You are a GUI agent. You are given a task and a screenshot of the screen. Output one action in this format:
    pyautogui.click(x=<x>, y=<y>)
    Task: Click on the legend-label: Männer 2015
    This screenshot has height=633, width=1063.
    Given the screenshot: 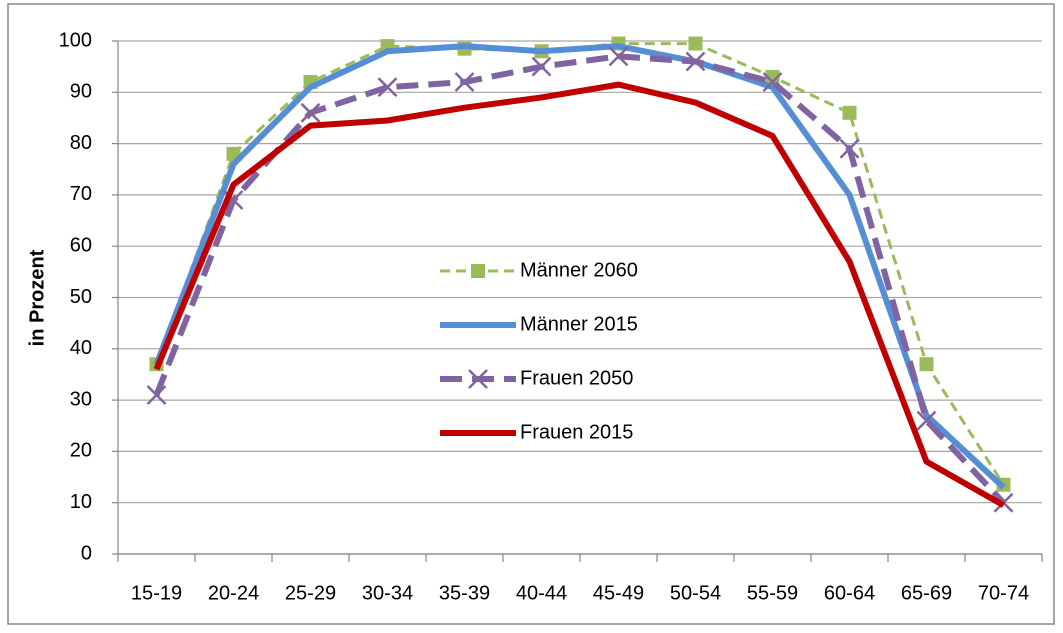 What is the action you would take?
    pyautogui.click(x=579, y=324)
    